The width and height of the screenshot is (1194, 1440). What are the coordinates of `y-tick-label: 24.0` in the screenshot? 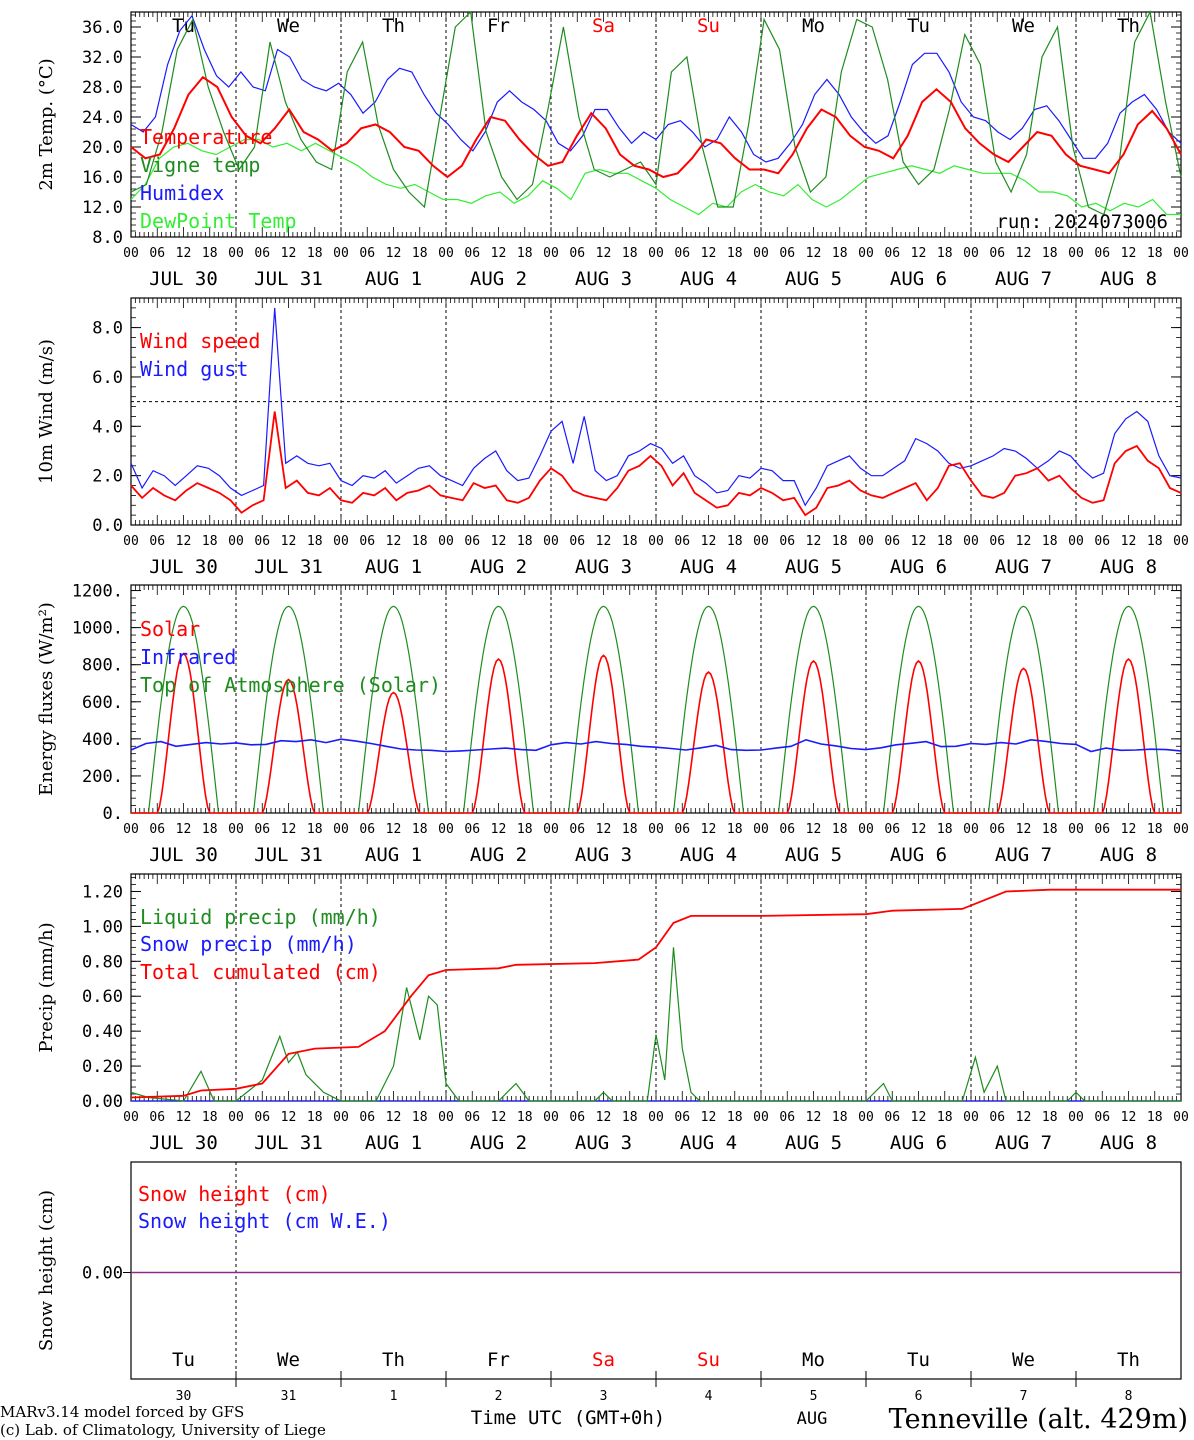 It's located at (102, 118).